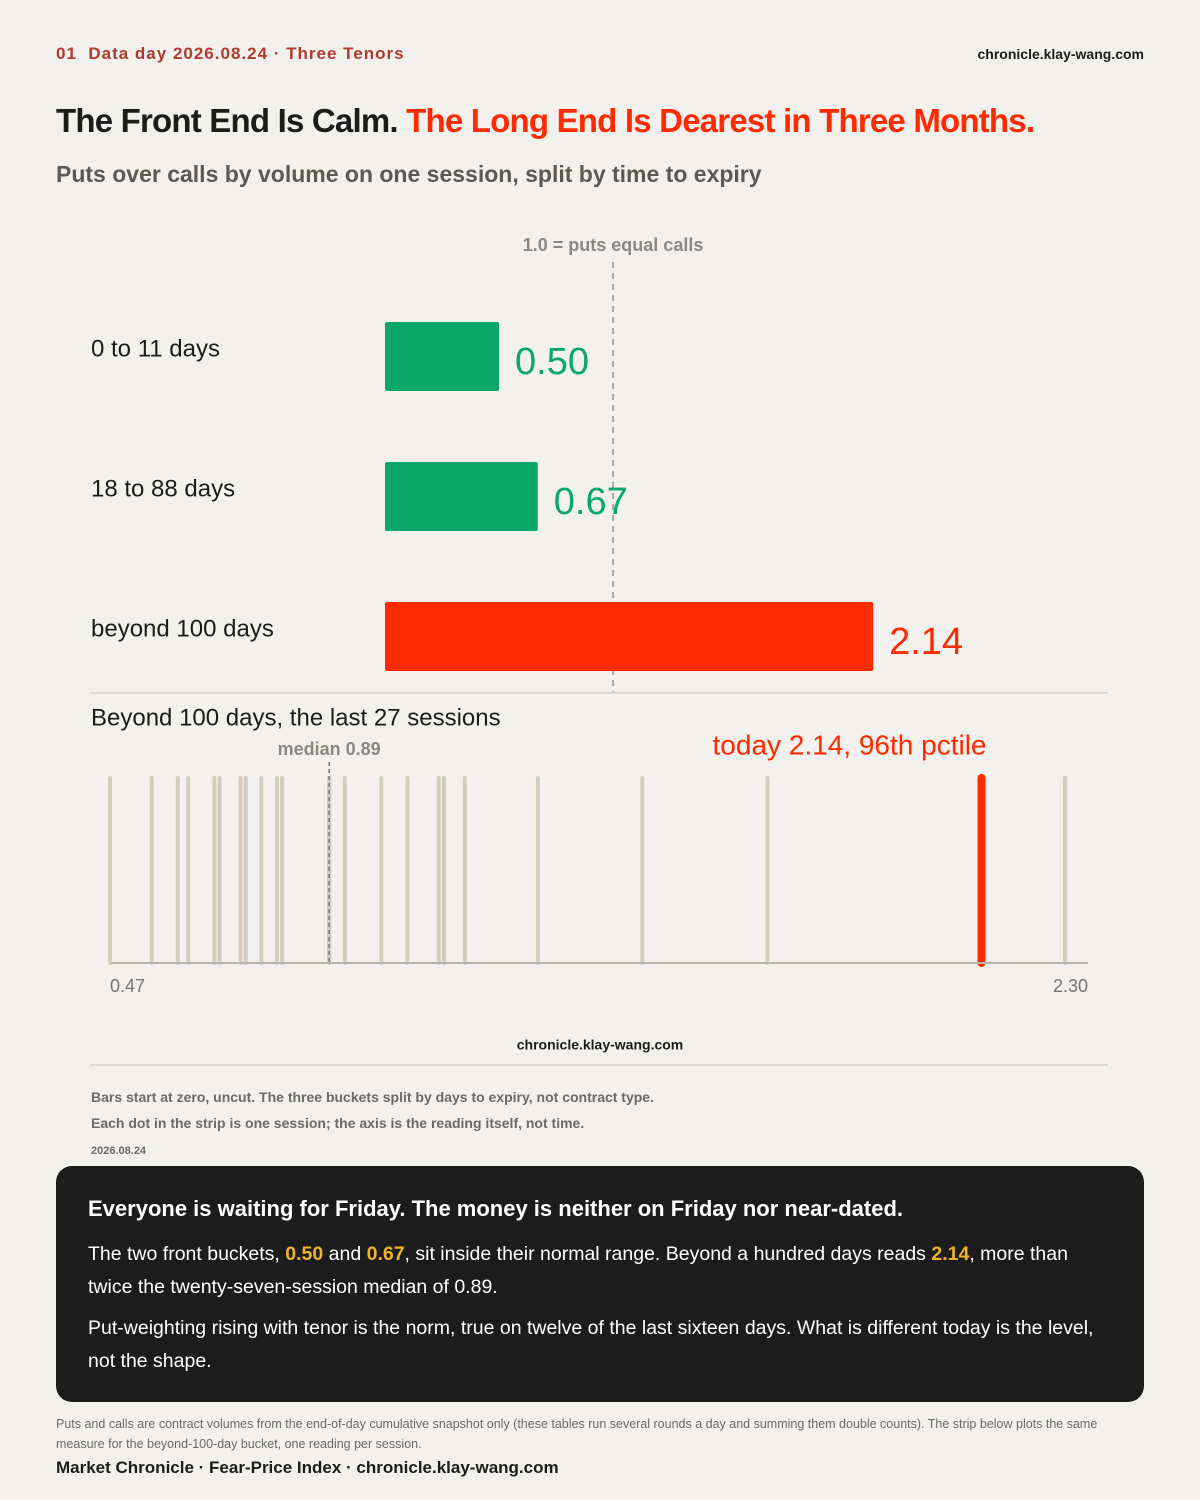 Image resolution: width=1200 pixels, height=1500 pixels. Describe the element at coordinates (182, 628) in the screenshot. I see `category-label: beyond 100 days` at that location.